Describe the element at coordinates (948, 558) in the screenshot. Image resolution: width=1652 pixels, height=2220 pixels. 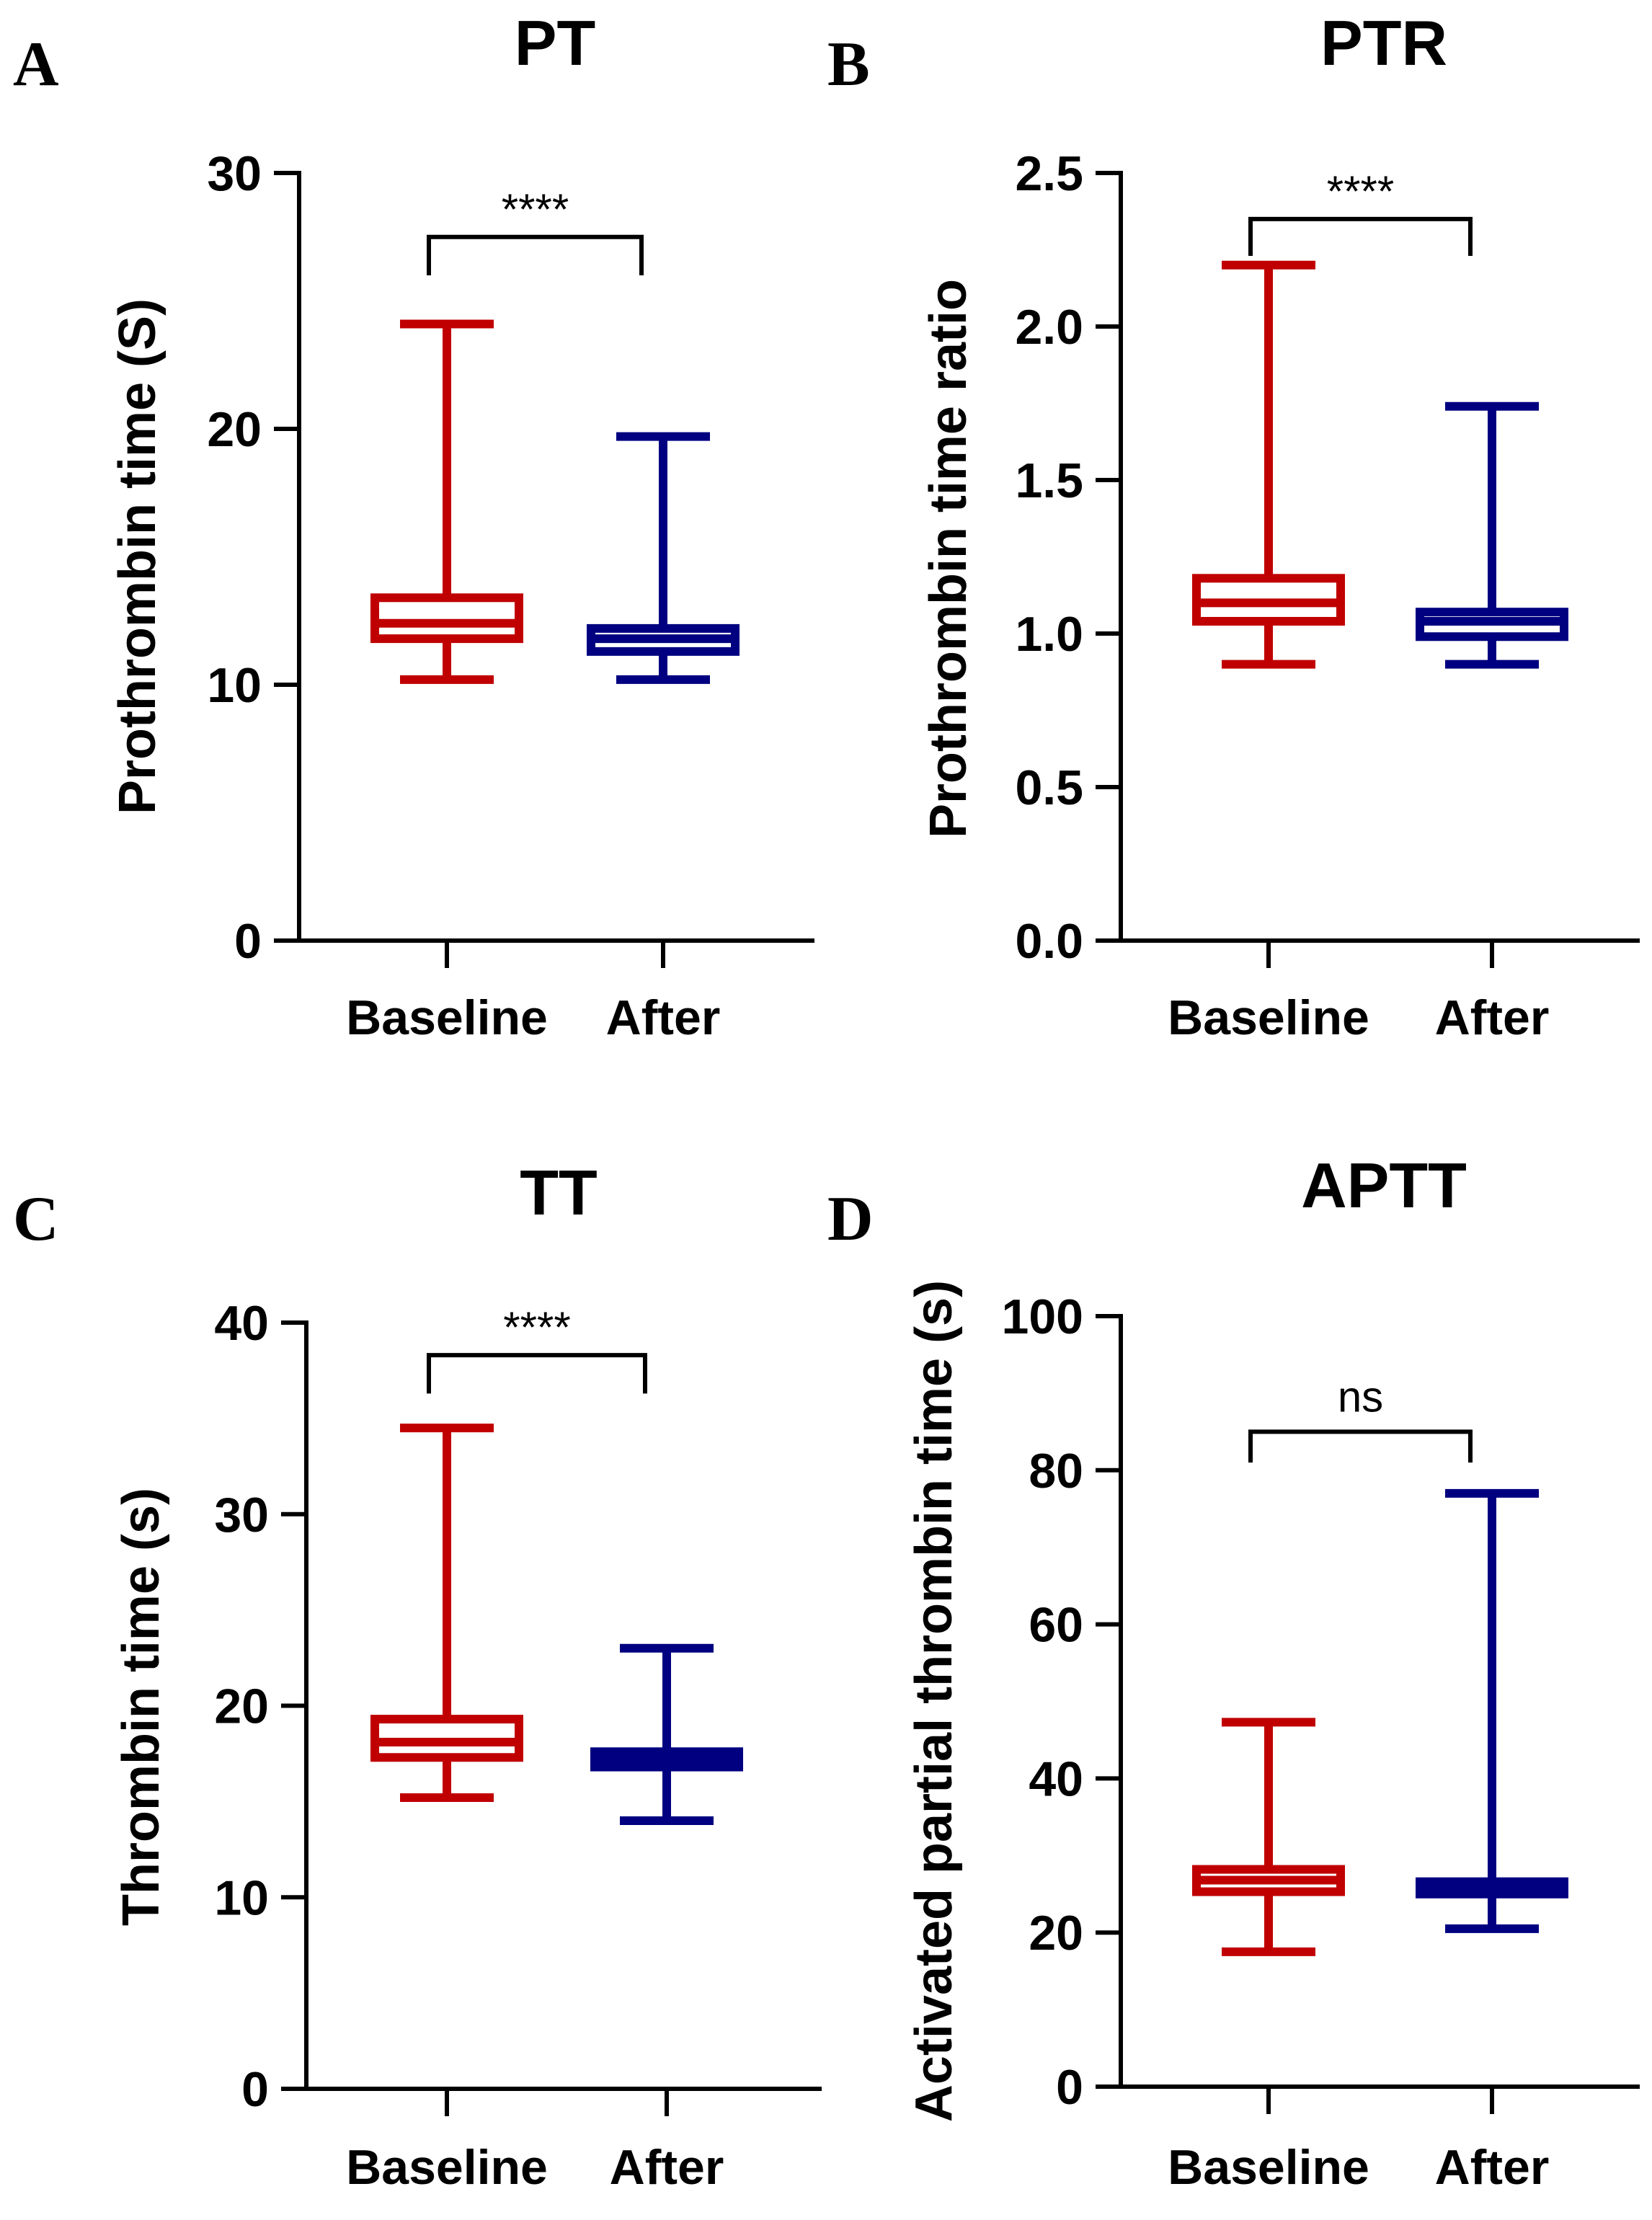
I see `y-axis-label: Prothrombin time ratio` at that location.